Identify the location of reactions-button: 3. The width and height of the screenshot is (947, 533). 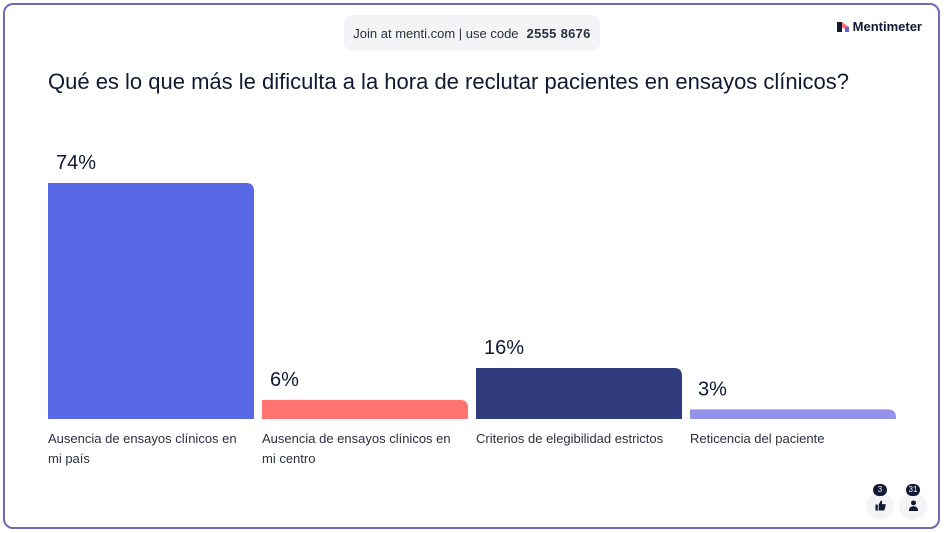
(880, 502).